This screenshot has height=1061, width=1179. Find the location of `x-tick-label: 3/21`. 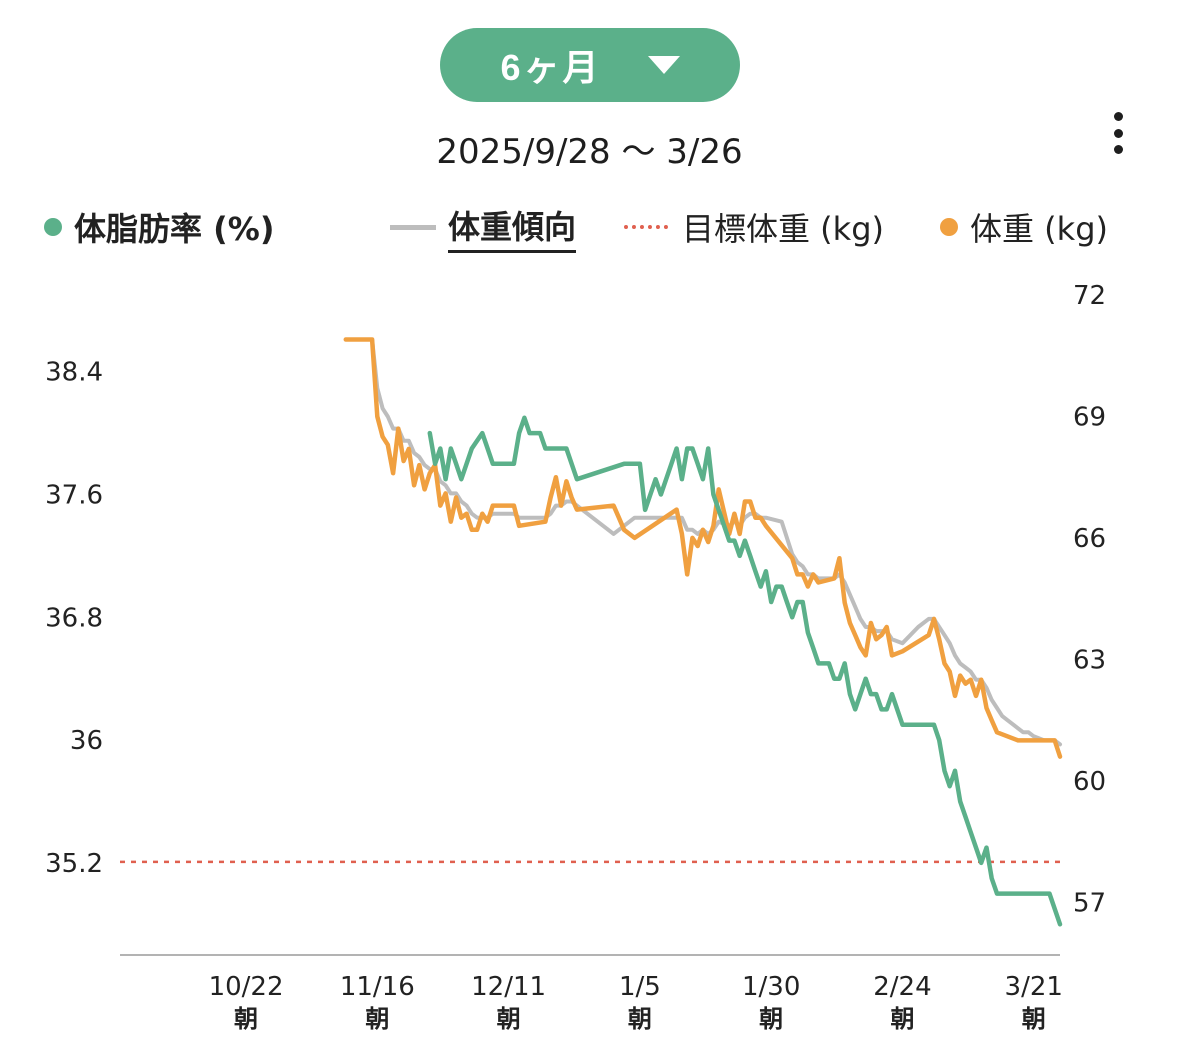

x-tick-label: 3/21 is located at coordinates (1034, 987).